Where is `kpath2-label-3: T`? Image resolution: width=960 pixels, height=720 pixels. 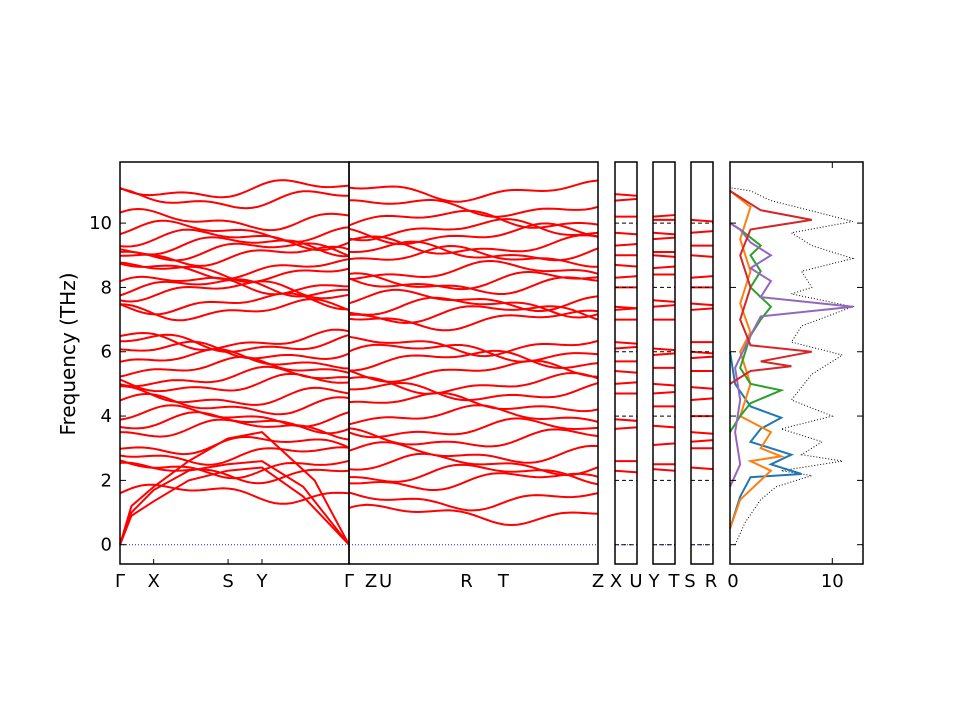 kpath2-label-3: T is located at coordinates (503, 581).